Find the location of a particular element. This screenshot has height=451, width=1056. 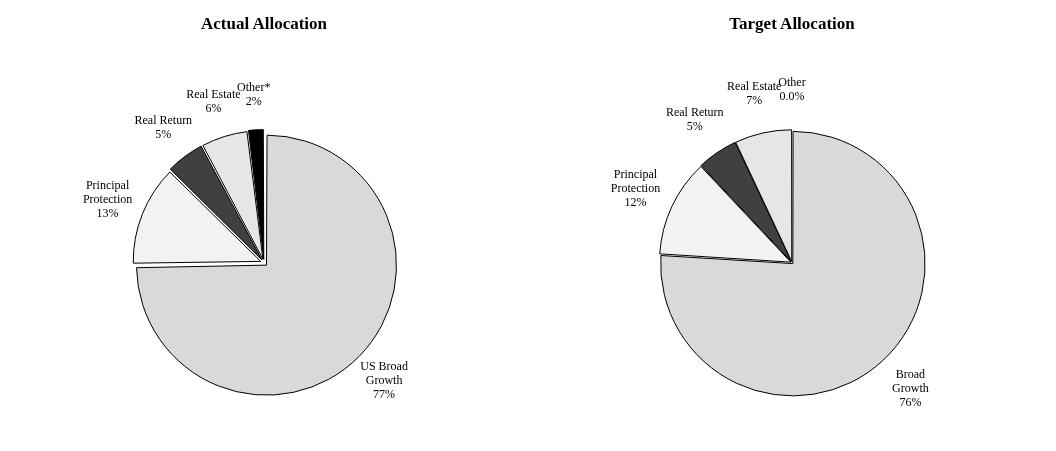

text: 0.0% is located at coordinates (792, 95).